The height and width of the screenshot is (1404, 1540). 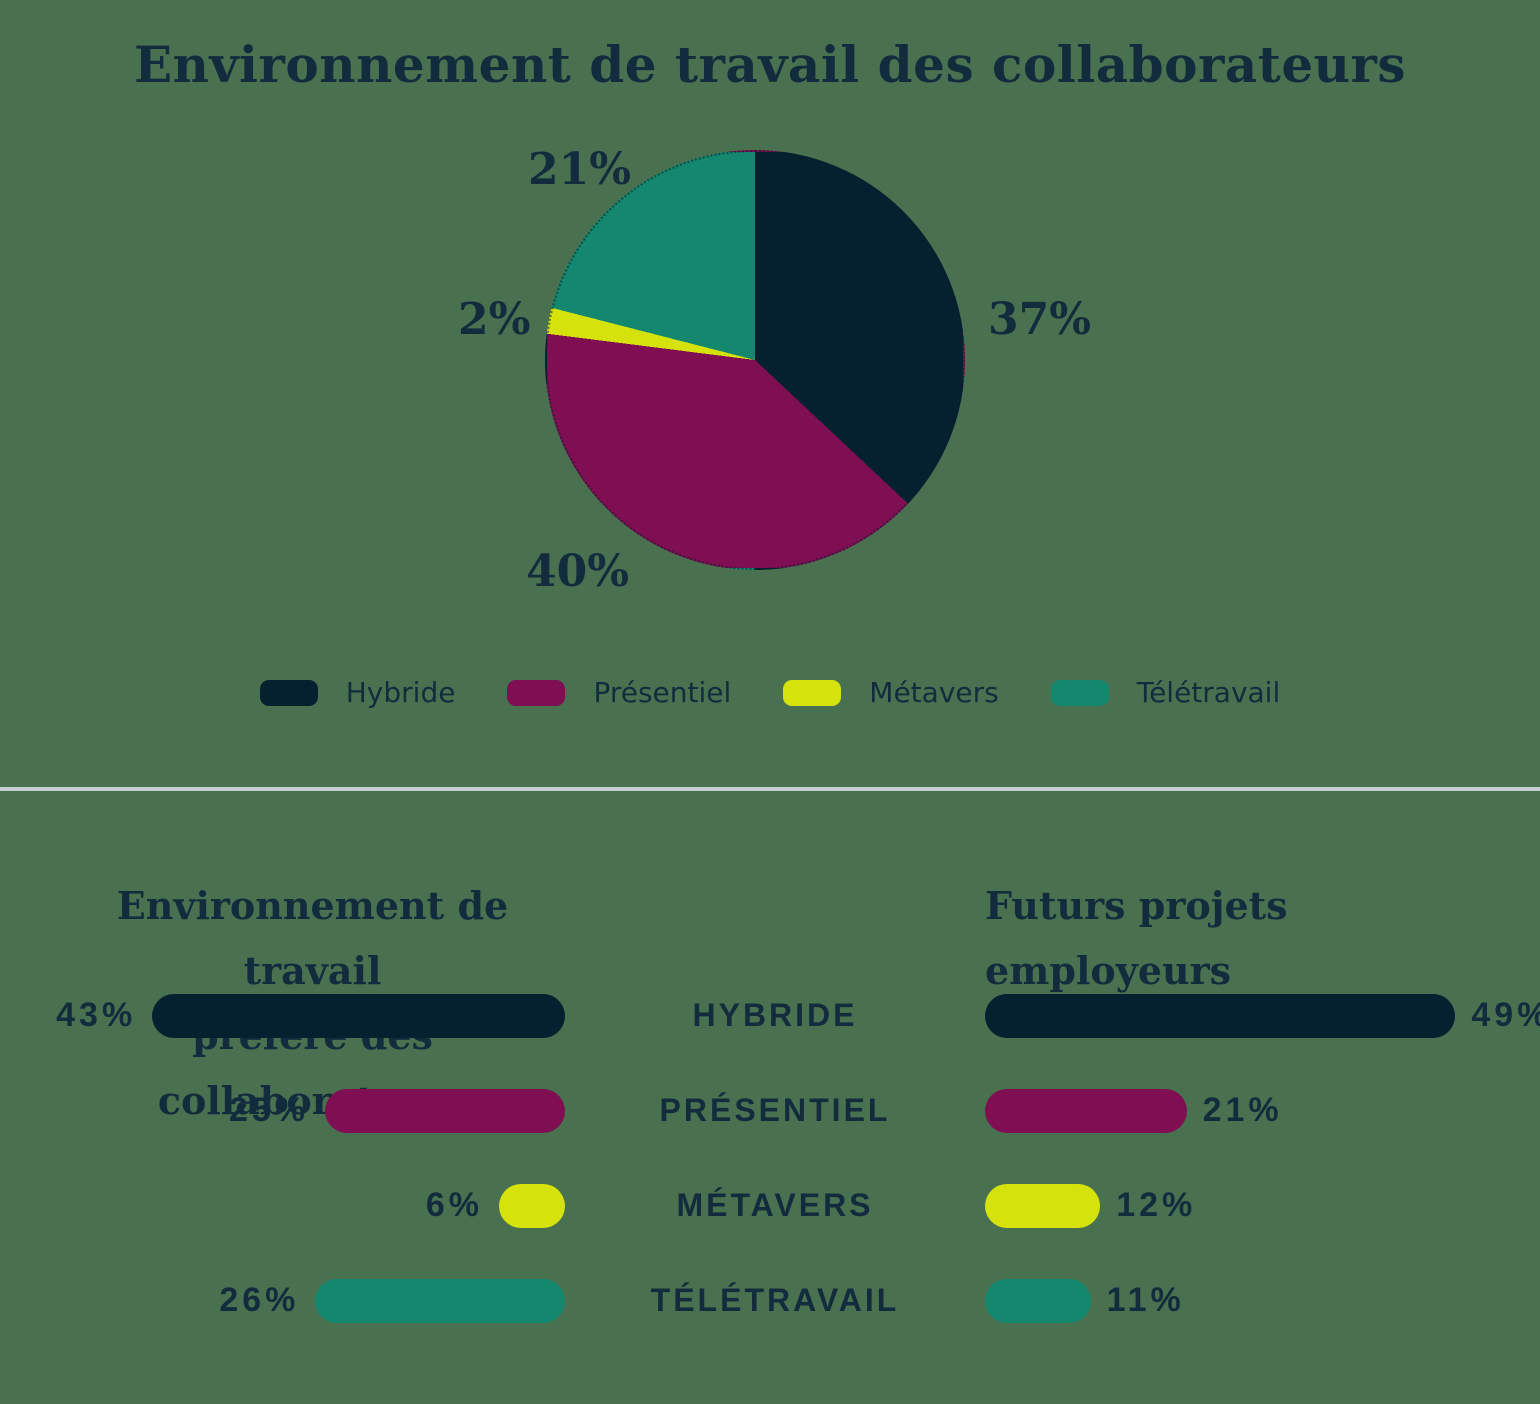 I want to click on pie-chart, so click(x=755, y=360).